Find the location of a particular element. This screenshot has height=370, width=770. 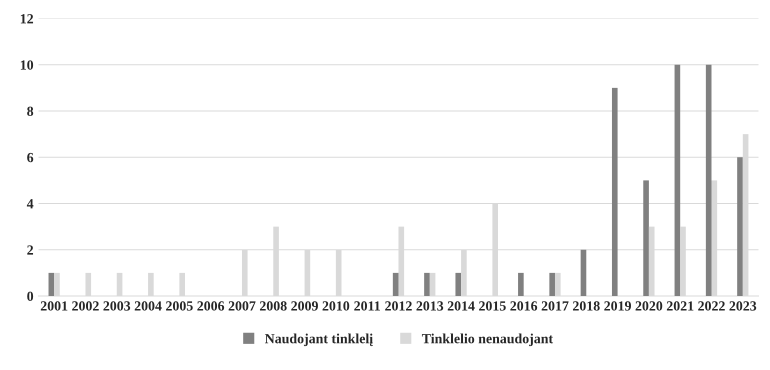

x-tick-label: 2019 is located at coordinates (617, 306).